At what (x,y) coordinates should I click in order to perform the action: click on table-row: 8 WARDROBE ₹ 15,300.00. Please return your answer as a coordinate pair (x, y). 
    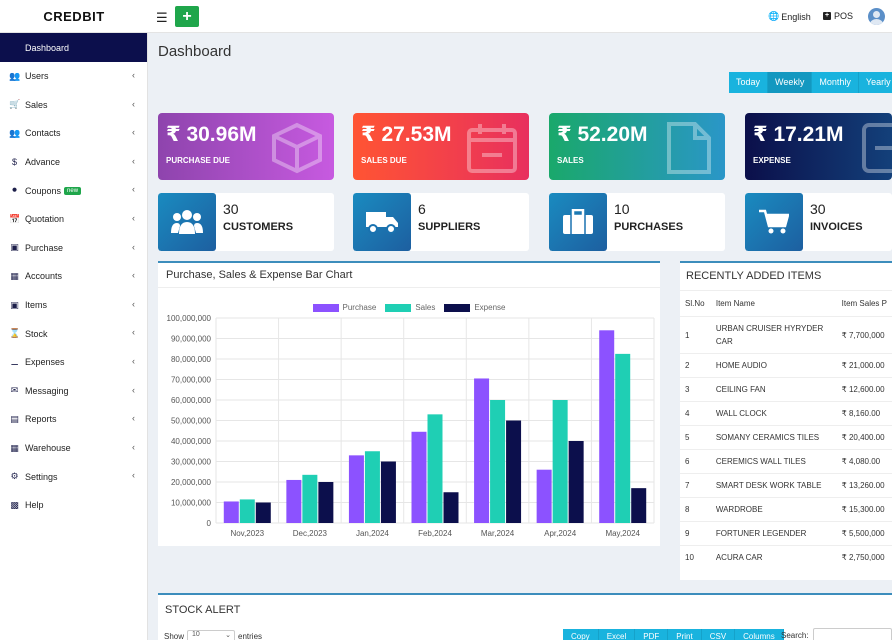
    Looking at the image, I should click on (786, 509).